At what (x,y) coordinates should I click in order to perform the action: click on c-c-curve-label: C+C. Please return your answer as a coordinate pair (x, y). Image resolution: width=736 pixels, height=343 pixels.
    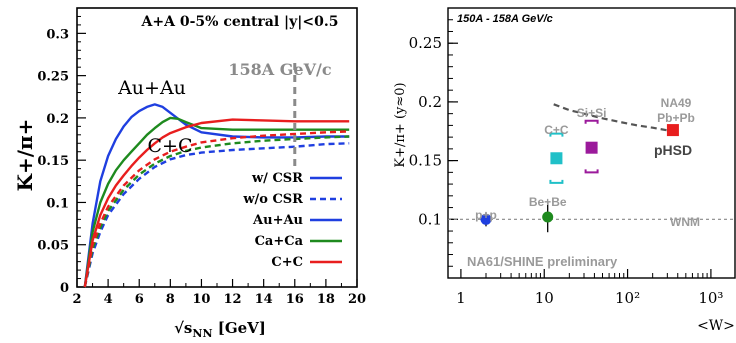
    Looking at the image, I should click on (170, 146).